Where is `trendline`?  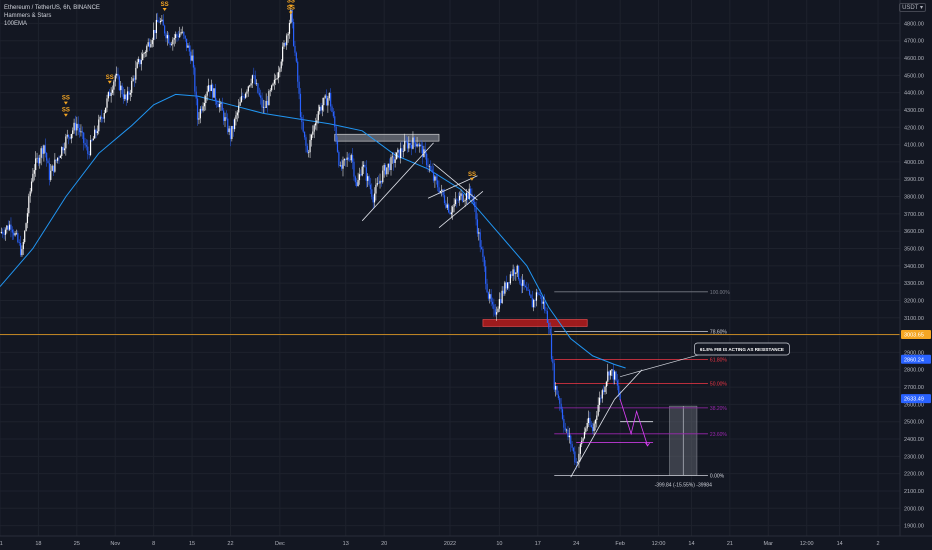 trendline is located at coordinates (628, 384).